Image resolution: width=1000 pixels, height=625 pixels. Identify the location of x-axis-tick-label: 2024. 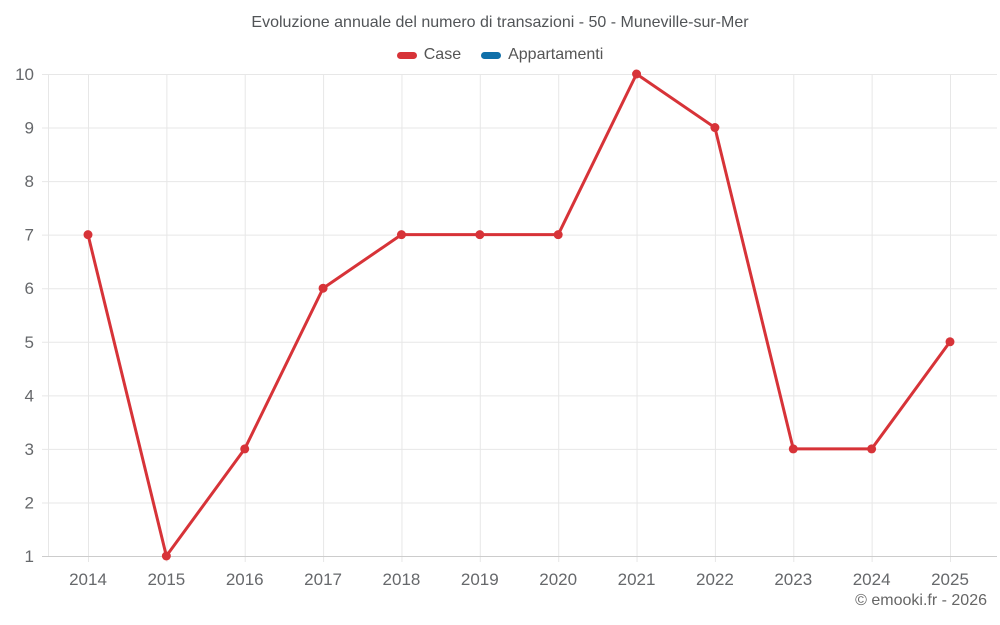
(872, 579).